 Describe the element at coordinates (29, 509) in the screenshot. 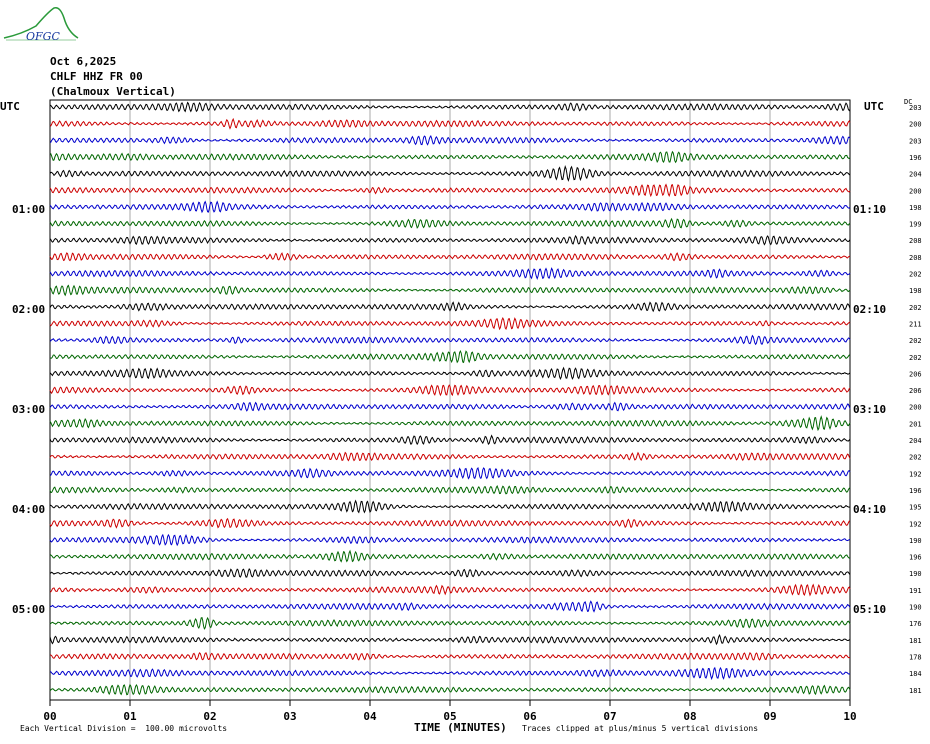

I see `hour-label-left: 04:00` at that location.